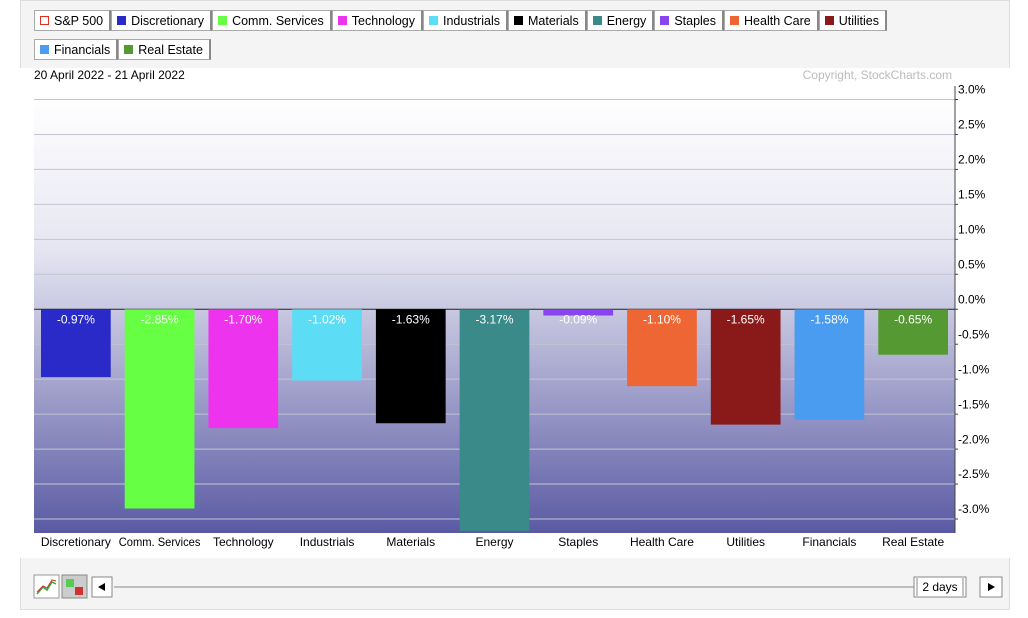  I want to click on x-tick-label: Utilities, so click(745, 542).